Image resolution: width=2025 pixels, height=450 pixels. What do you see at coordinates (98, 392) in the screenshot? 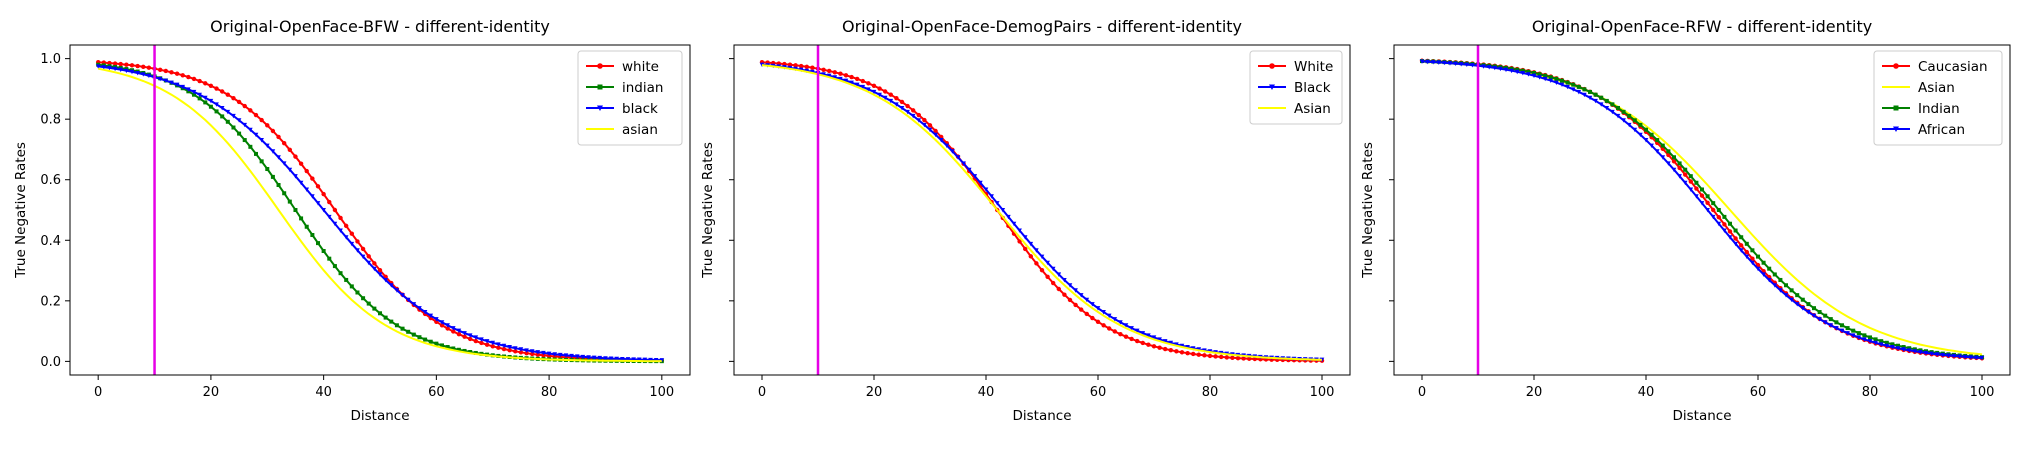
I see `x-tick-label: 0` at bounding box center [98, 392].